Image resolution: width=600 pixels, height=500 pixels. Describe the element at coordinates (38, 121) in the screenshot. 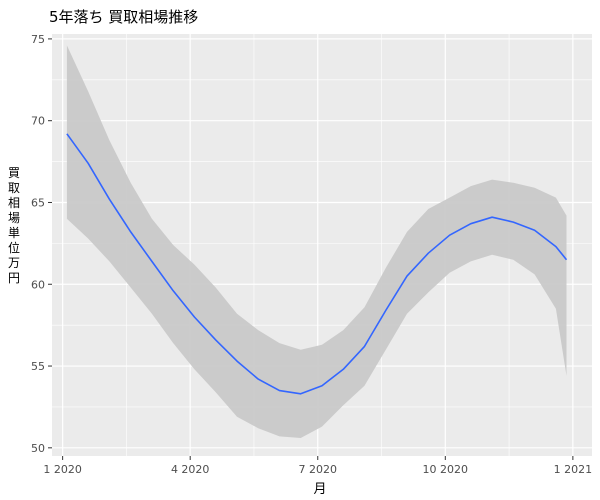

I see `y-tick-label: 70` at that location.